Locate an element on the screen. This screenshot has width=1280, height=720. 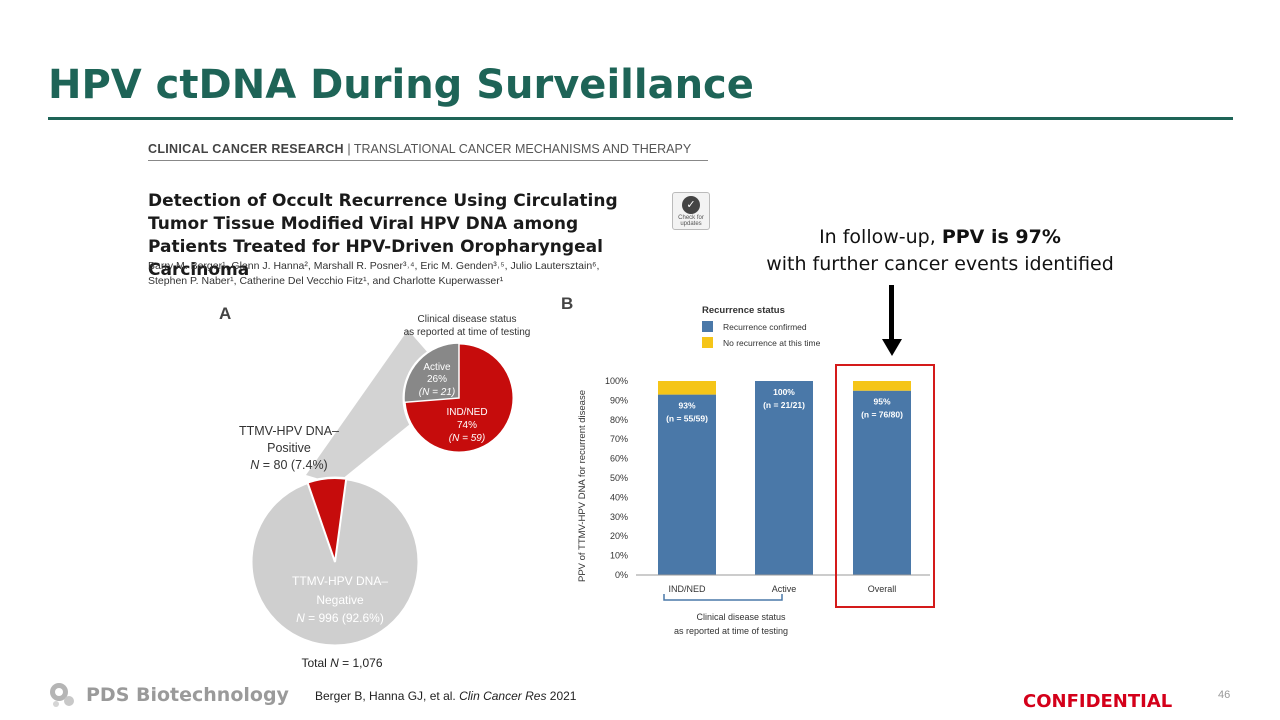
legend-label-no-recurrence: No recurrence at this time is located at coordinates (772, 343).